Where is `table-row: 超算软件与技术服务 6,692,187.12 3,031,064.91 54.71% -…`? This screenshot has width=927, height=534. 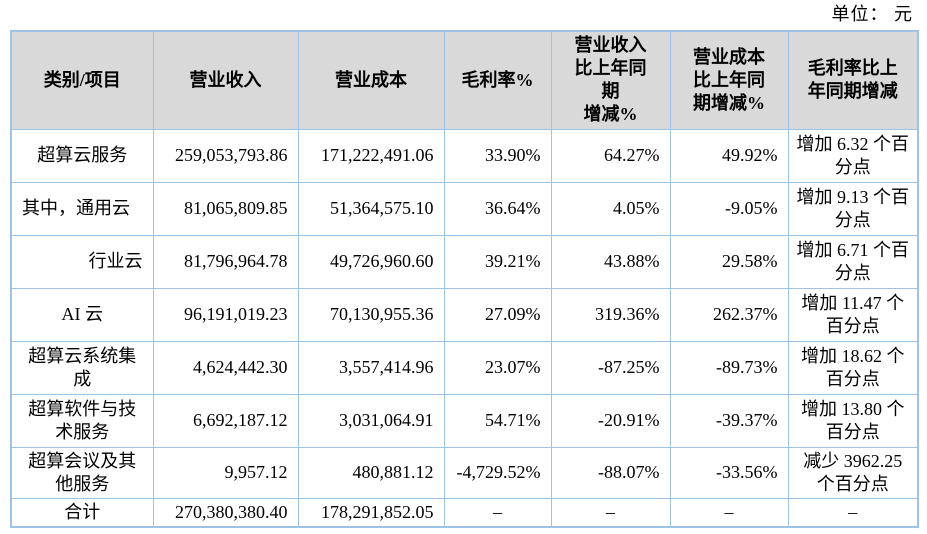
table-row: 超算软件与技术服务 6,692,187.12 3,031,064.91 54.71% -… is located at coordinates (464, 420).